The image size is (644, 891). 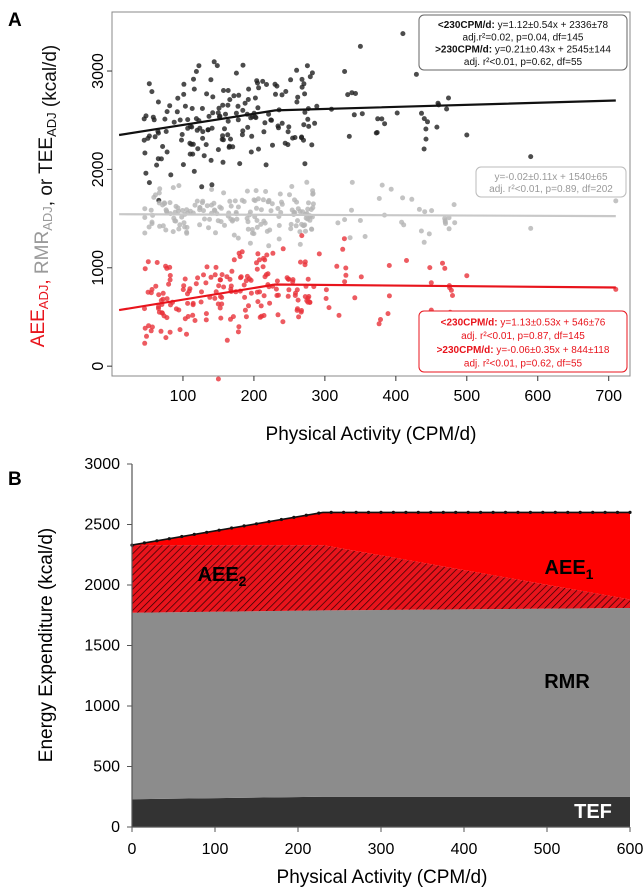 I want to click on x-tick-label: 200, so click(x=298, y=849).